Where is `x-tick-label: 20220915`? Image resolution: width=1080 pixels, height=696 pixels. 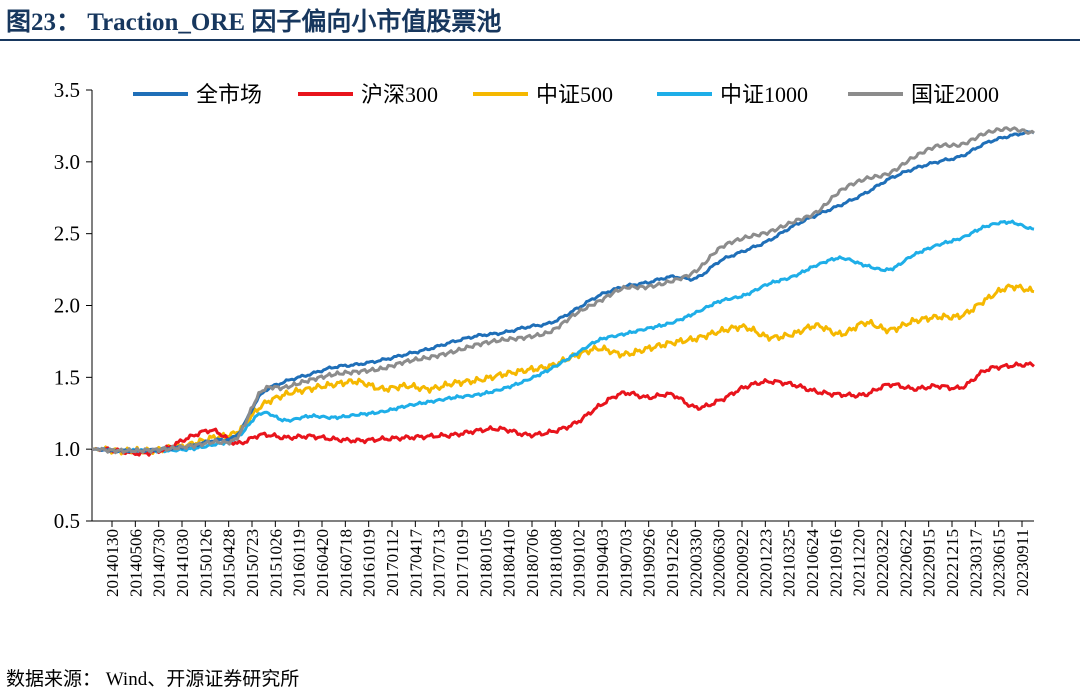 x-tick-label: 20220915 is located at coordinates (929, 563).